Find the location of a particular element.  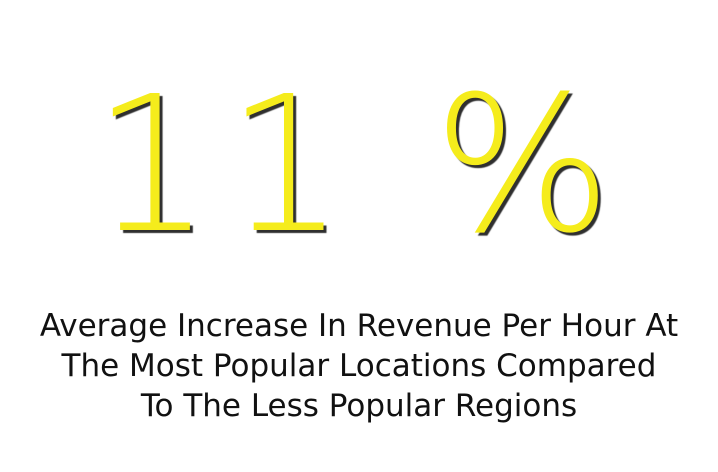

caption-line-1: Average Increase In Revenue Per Hour At is located at coordinates (359, 326).